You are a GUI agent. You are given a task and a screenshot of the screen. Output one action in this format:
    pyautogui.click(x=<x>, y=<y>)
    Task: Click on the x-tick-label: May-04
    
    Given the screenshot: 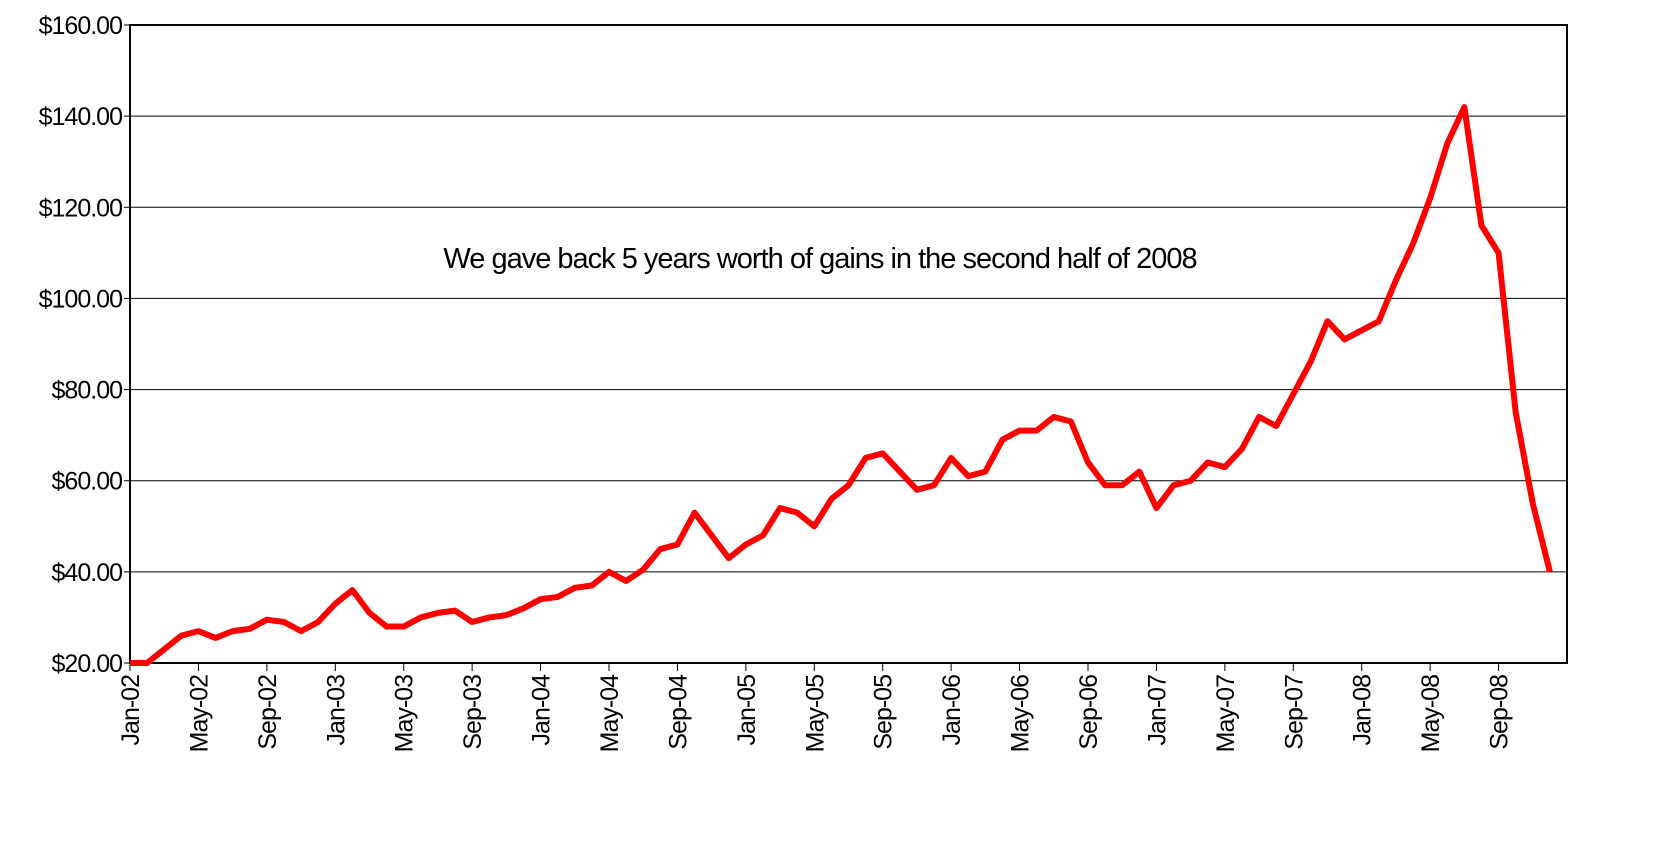 What is the action you would take?
    pyautogui.click(x=610, y=713)
    